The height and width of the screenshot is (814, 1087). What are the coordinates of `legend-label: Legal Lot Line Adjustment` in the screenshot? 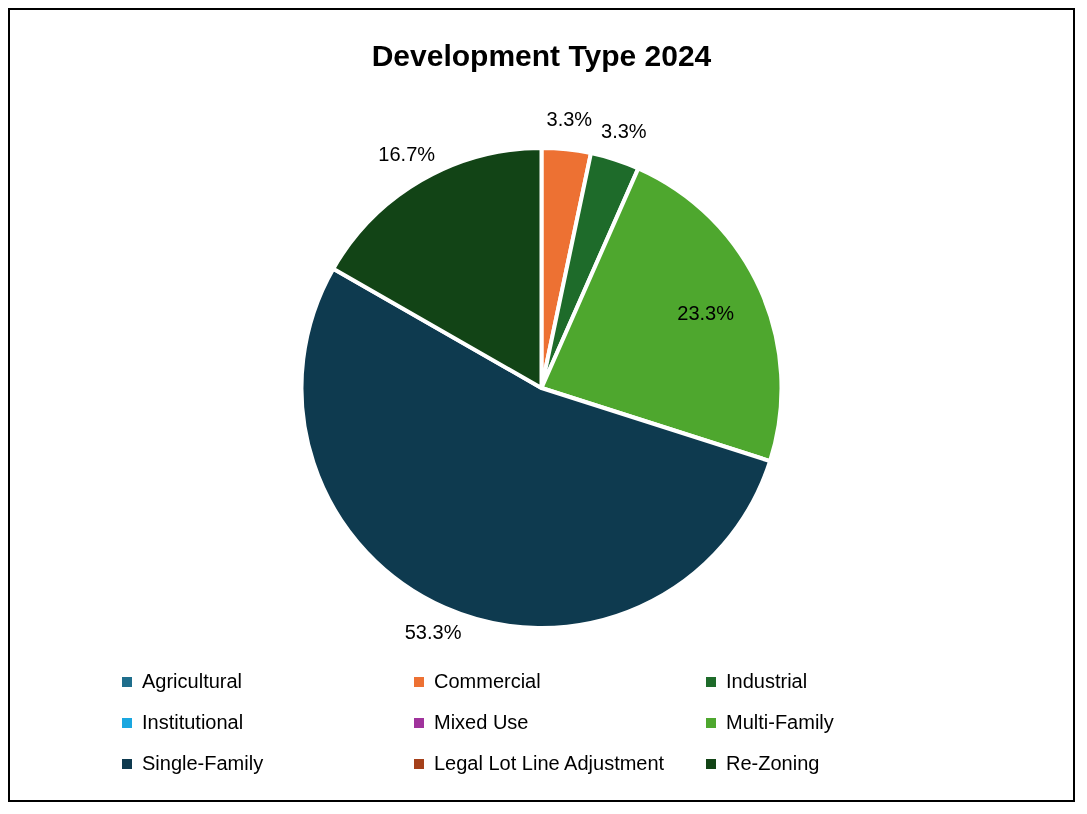 It's located at (549, 763).